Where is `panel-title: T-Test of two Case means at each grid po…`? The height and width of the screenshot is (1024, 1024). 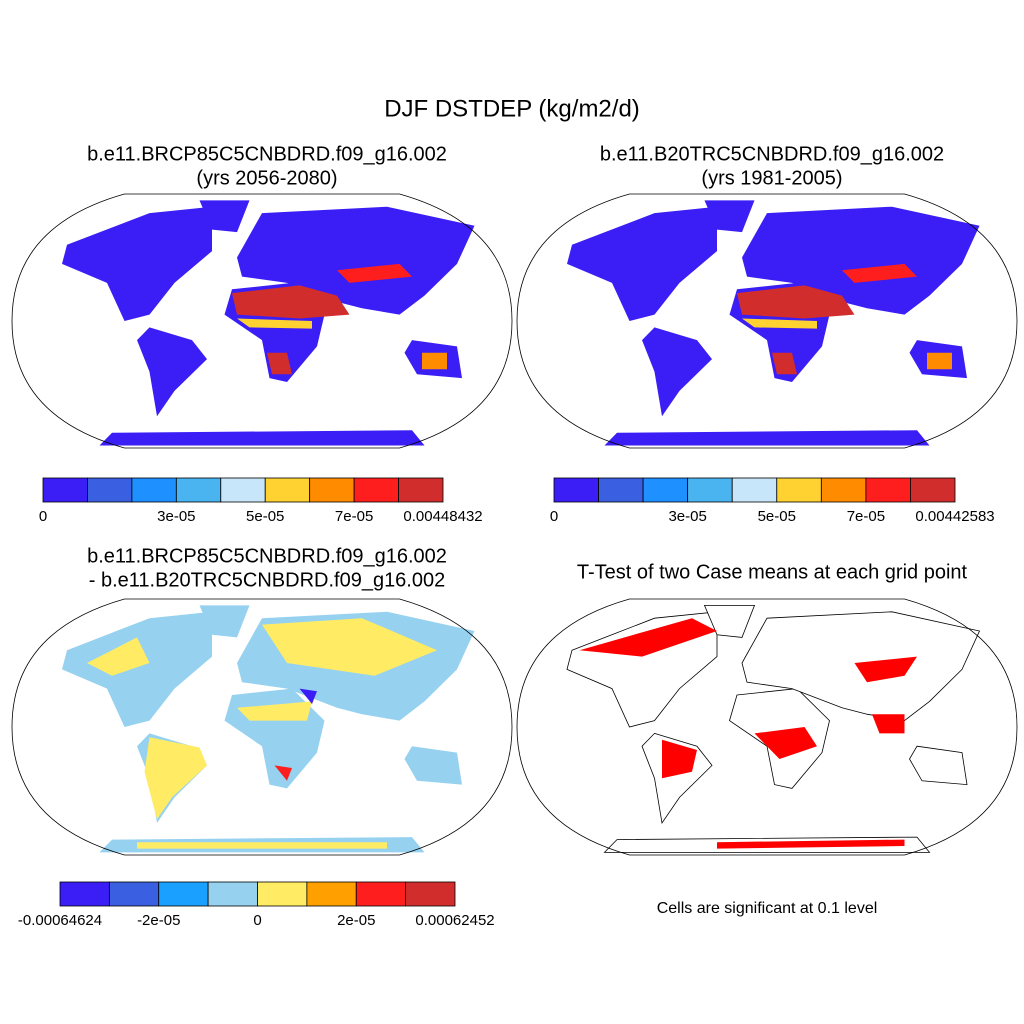 panel-title: T-Test of two Case means at each grid po… is located at coordinates (772, 572).